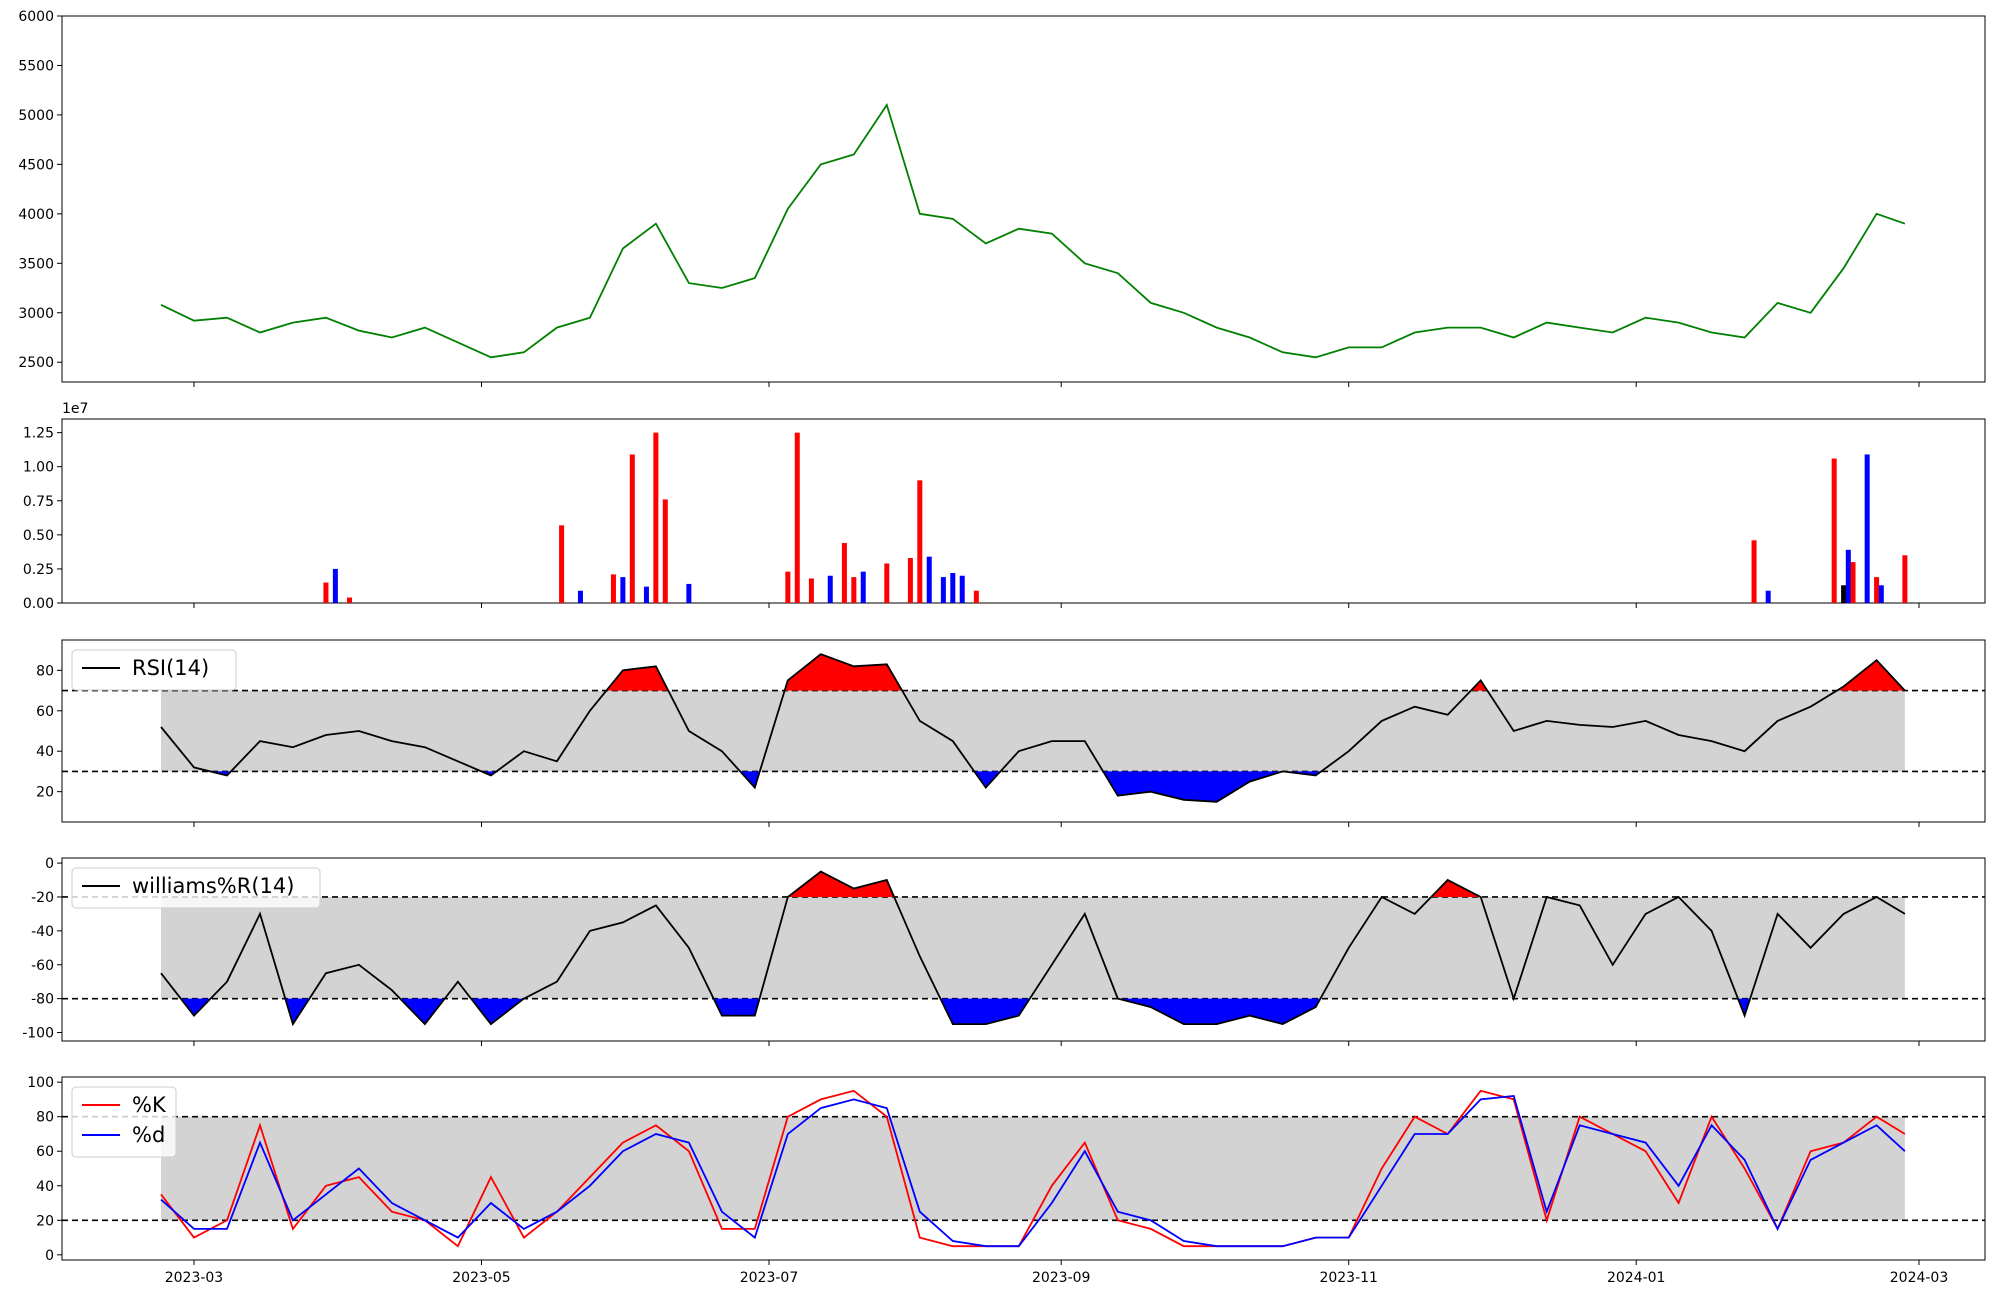  Describe the element at coordinates (38, 604) in the screenshot. I see `volume-ytick-label: 0.00` at that location.